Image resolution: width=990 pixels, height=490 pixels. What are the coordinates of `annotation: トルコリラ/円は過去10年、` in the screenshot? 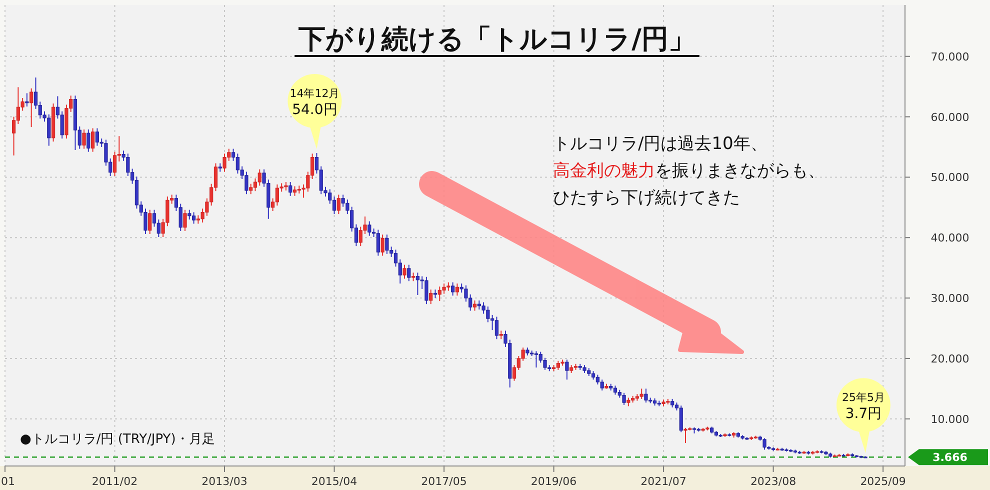 It's located at (660, 144).